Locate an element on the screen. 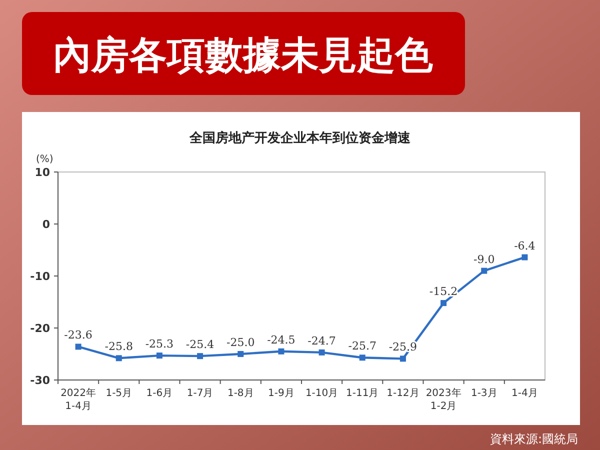  data-label: -25.0 is located at coordinates (240, 342).